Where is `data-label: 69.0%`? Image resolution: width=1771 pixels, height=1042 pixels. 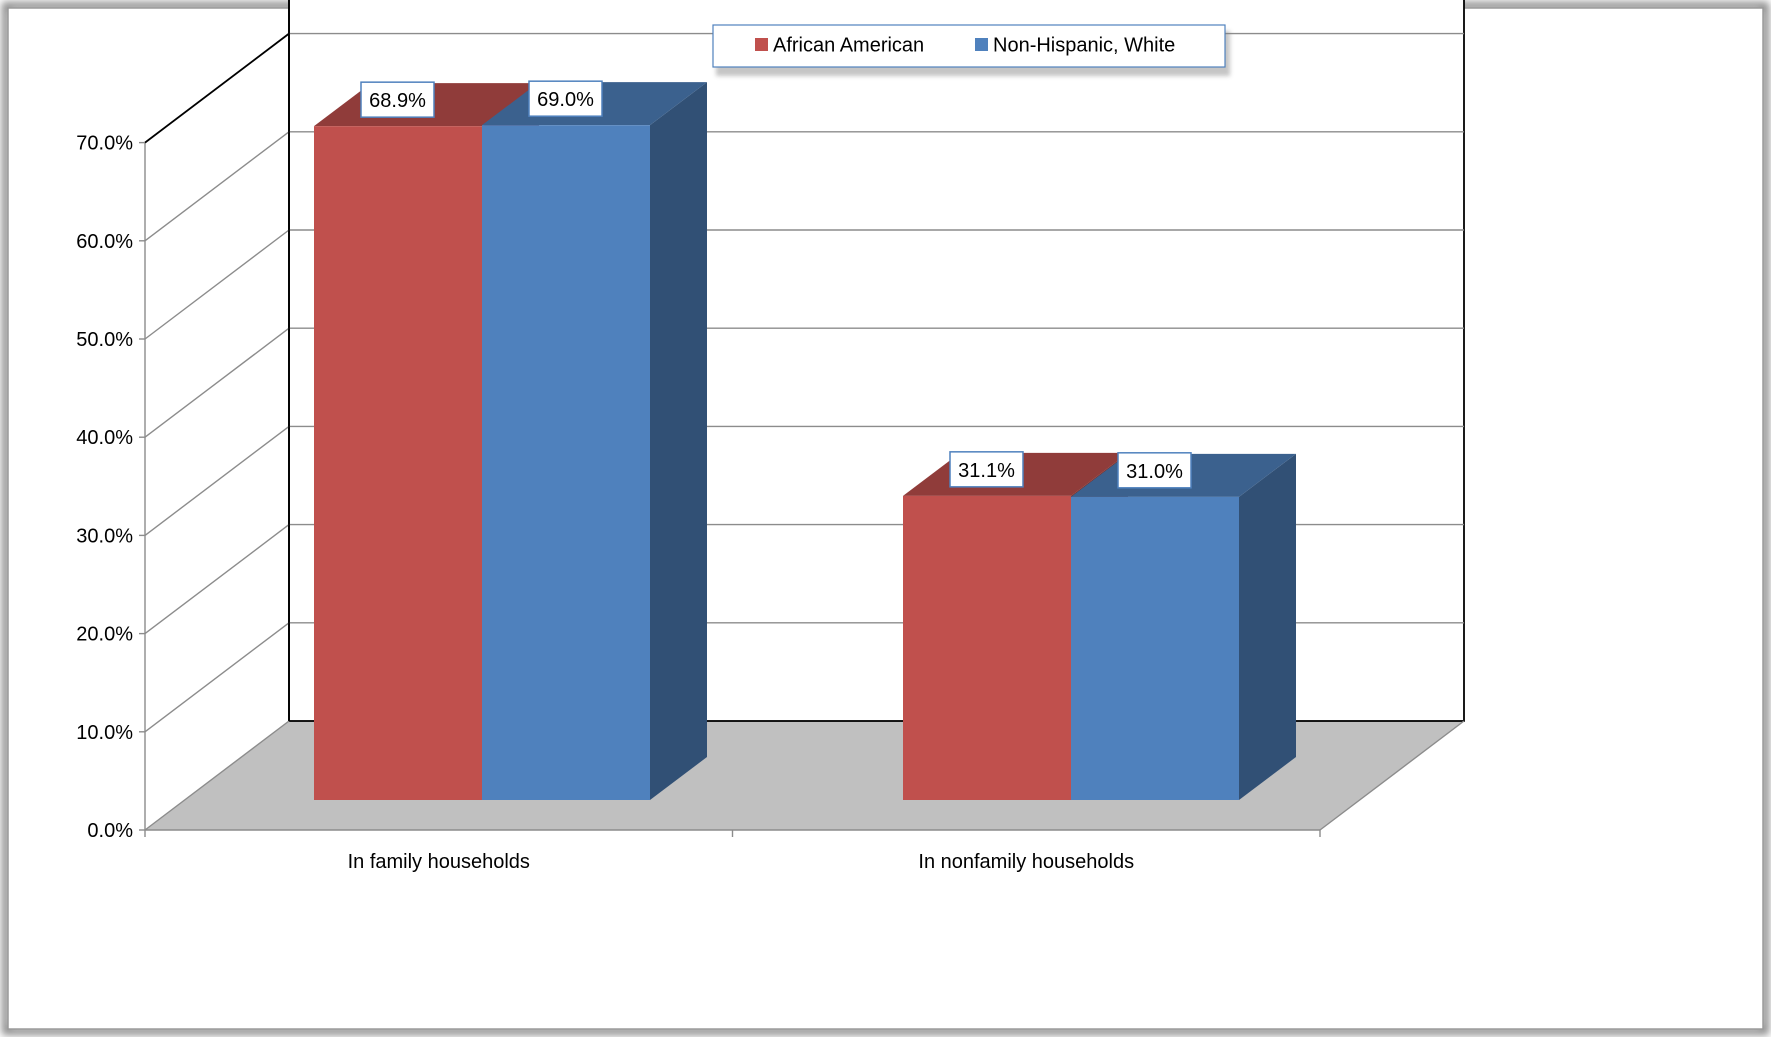 data-label: 69.0% is located at coordinates (565, 98).